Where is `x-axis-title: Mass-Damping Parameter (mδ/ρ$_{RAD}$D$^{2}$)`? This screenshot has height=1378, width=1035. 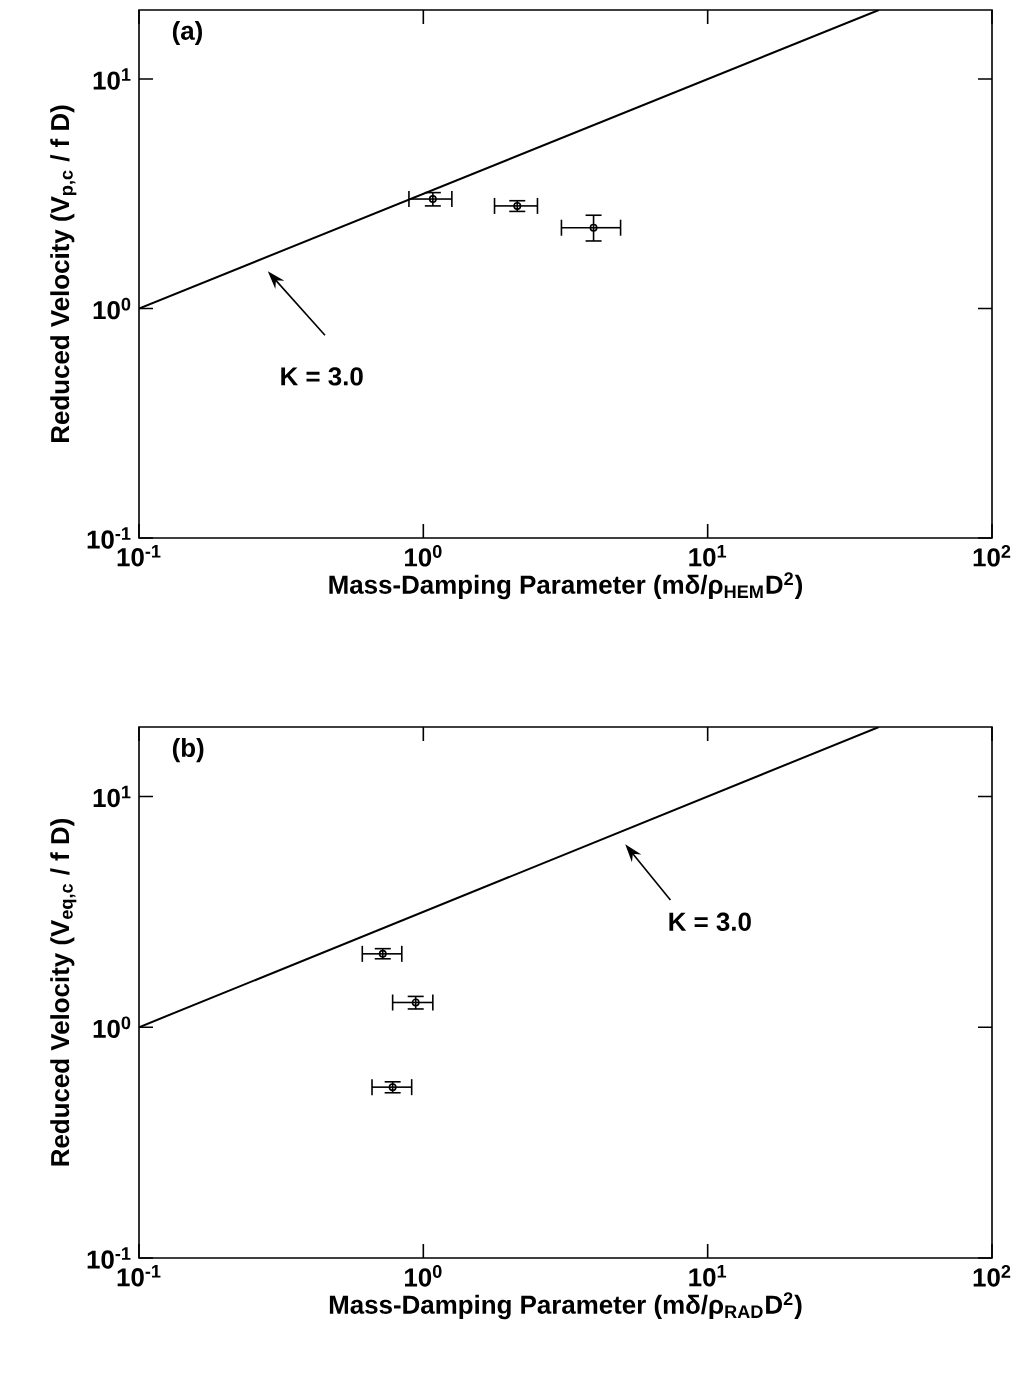
x-axis-title: Mass-Damping Parameter (mδ/ρ$_{RAD}$D$^{2}$) is located at coordinates (565, 1306).